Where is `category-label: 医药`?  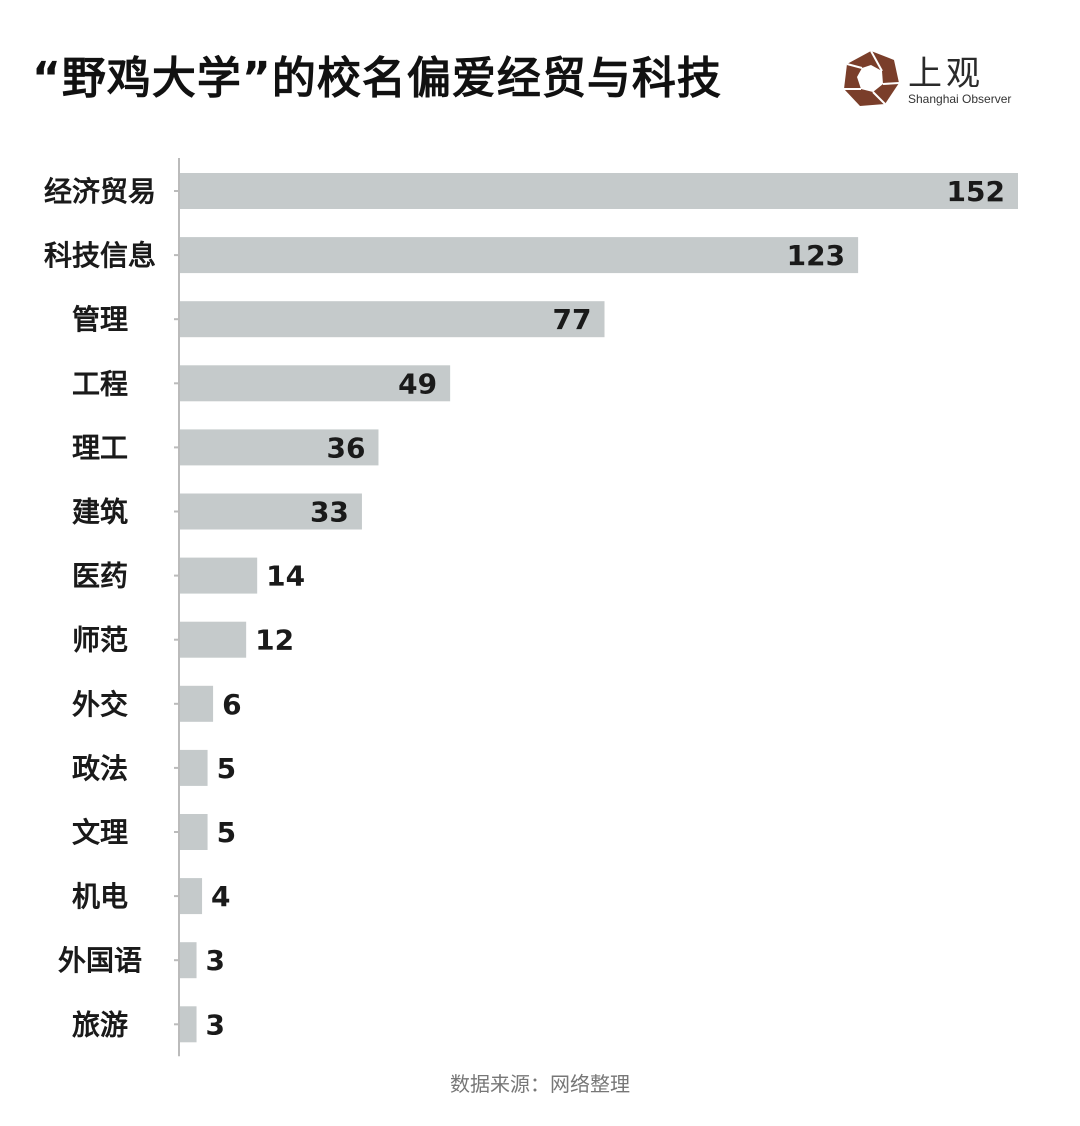
category-label: 医药 is located at coordinates (100, 576).